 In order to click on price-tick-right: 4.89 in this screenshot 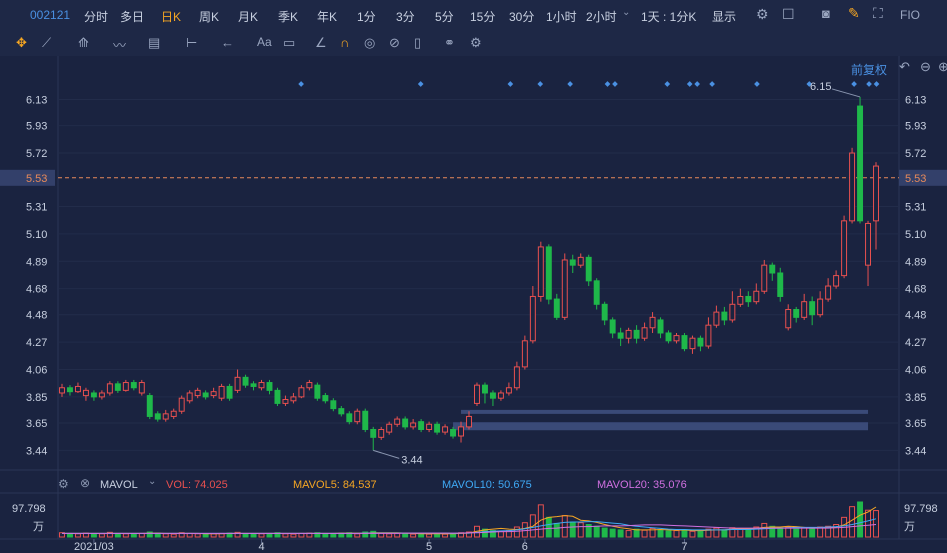, I will do `click(915, 262)`.